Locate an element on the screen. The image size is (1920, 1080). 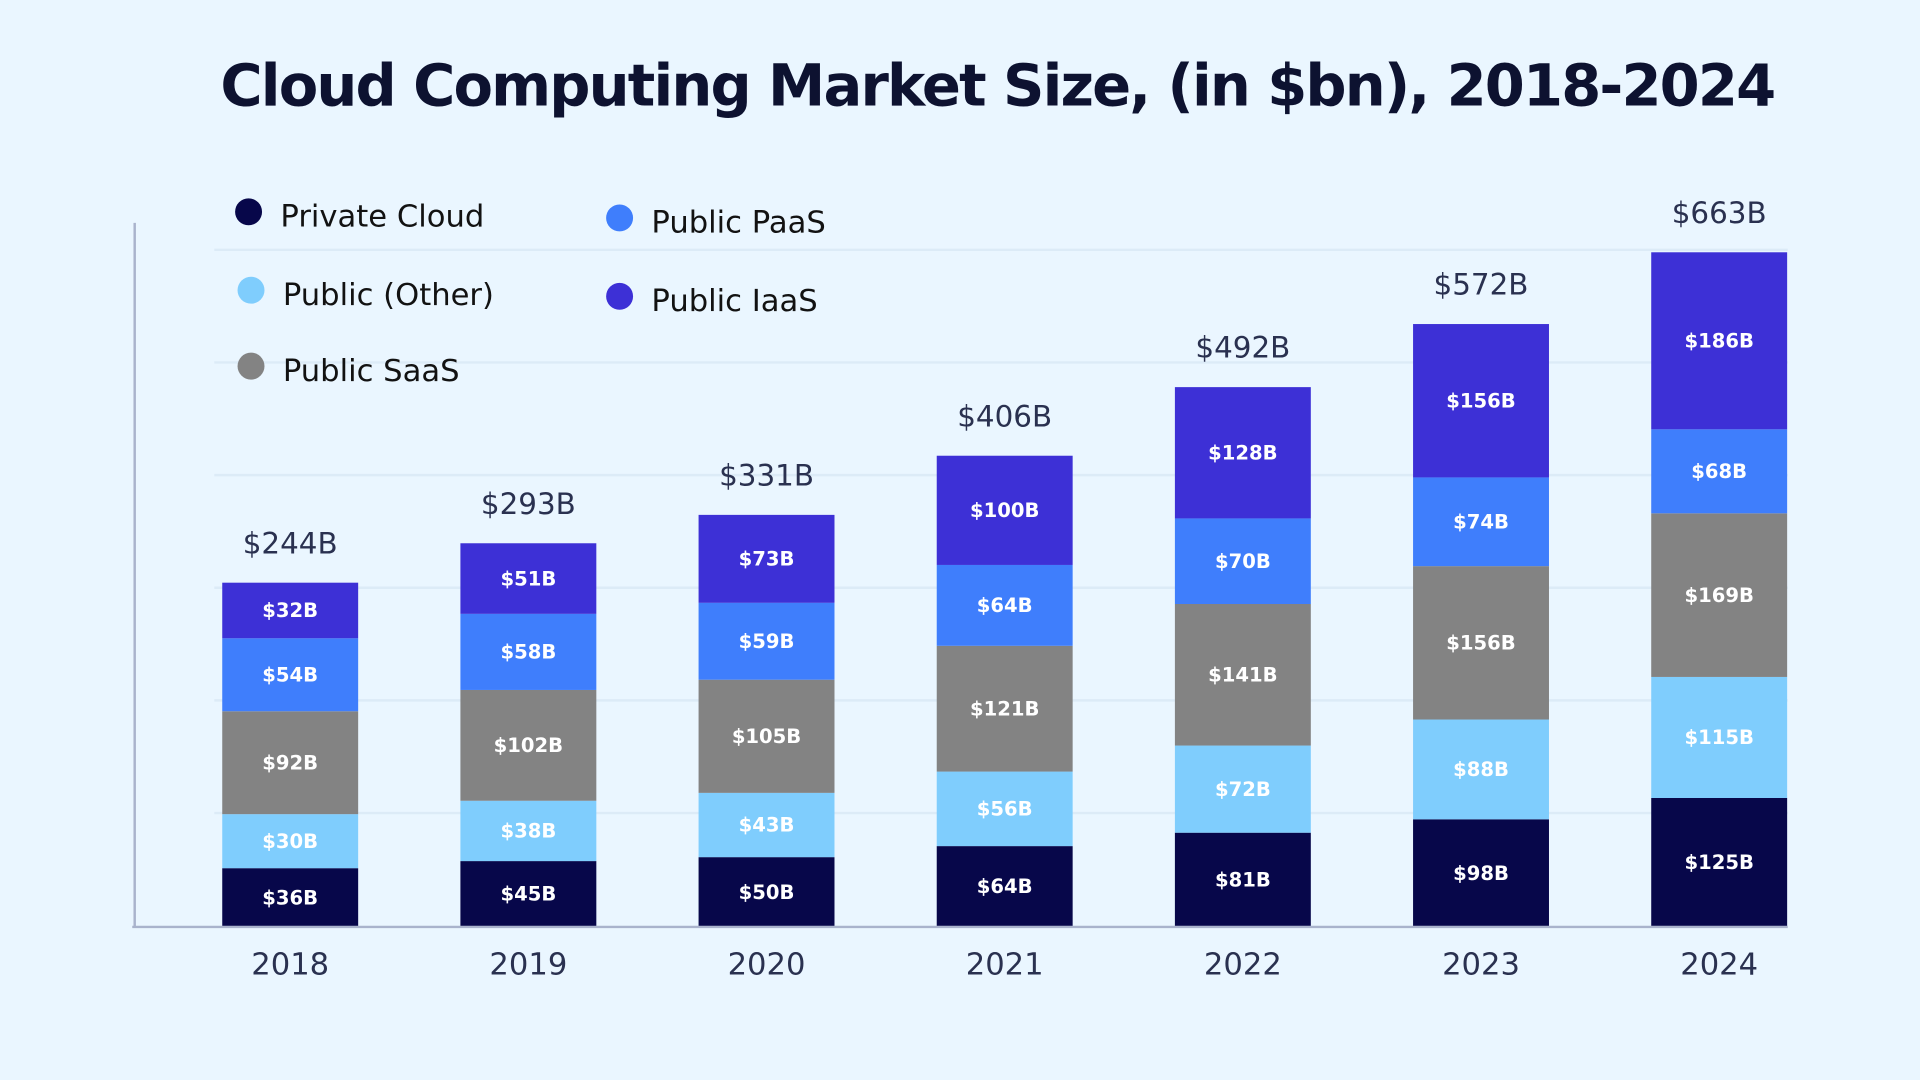
legend-label: Public SaaS is located at coordinates (371, 371).